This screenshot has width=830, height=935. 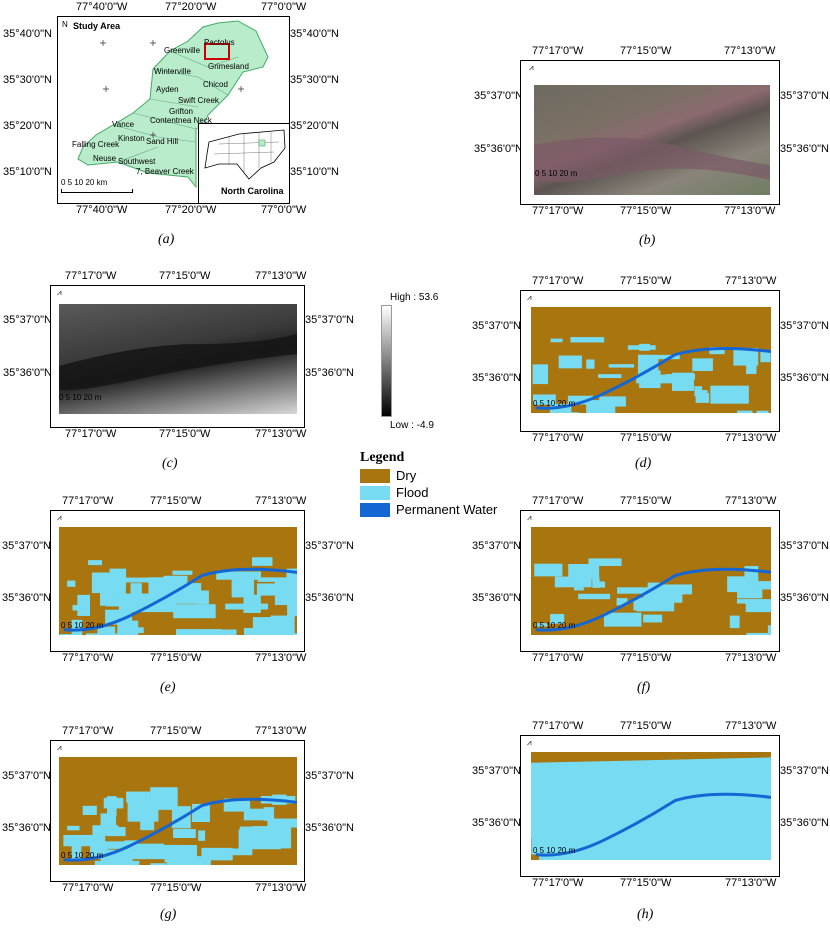 What do you see at coordinates (131, 138) in the screenshot?
I see `place-label: Kinston` at bounding box center [131, 138].